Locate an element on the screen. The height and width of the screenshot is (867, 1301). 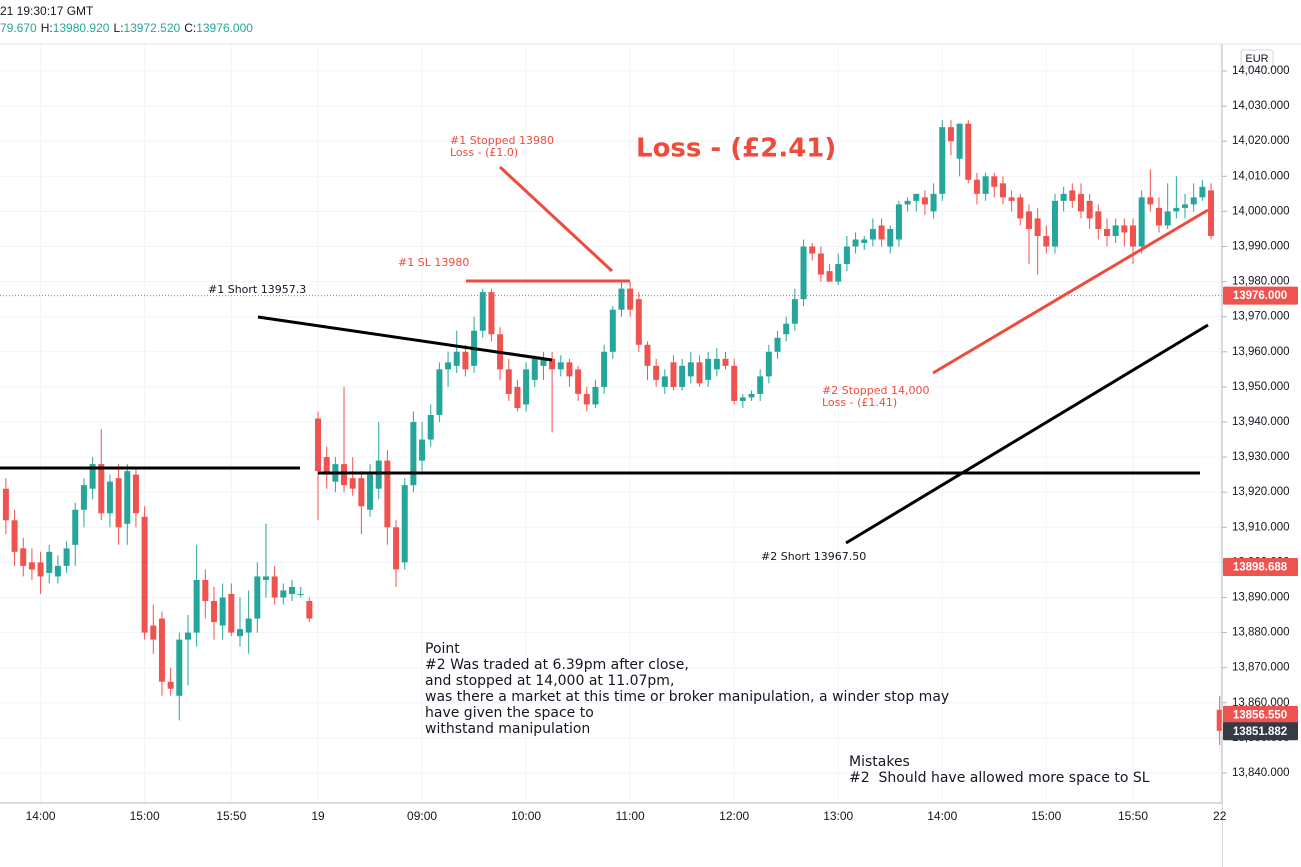
y-tick-label: 13,980.000 is located at coordinates (1261, 282).